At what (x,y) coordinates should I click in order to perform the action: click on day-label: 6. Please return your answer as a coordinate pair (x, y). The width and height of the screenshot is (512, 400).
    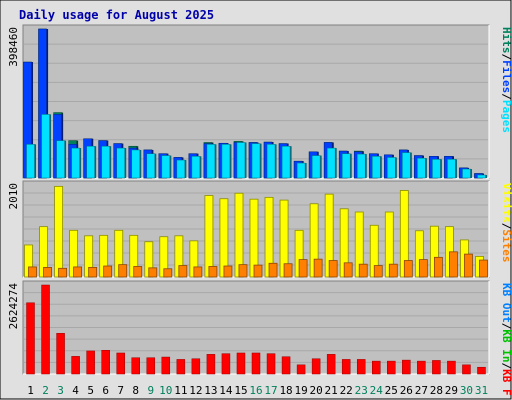
    Looking at the image, I should click on (105, 390).